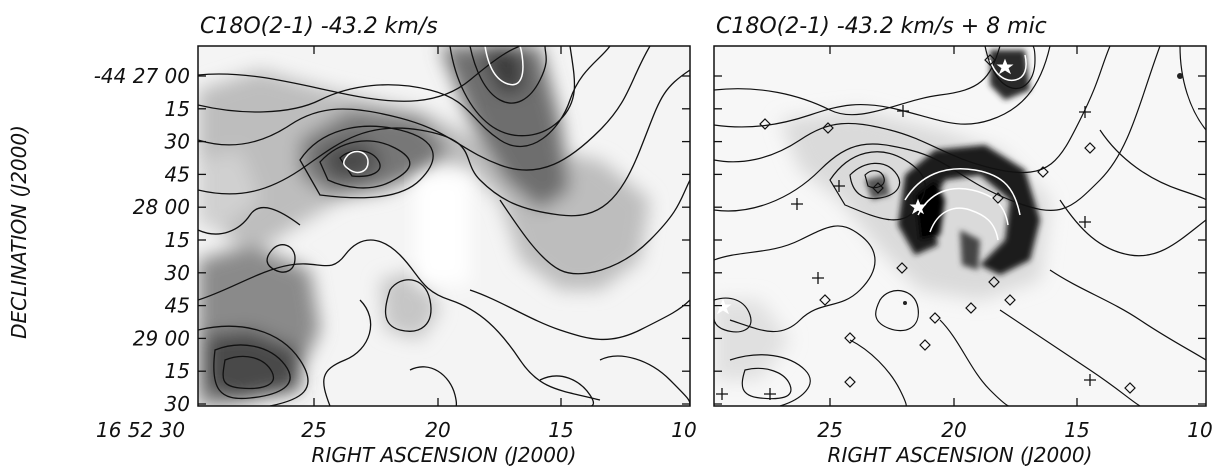 Image resolution: width=1231 pixels, height=469 pixels. I want to click on x-axis-label-right: RIGHT ASCENSION (J2000), so click(960, 455).